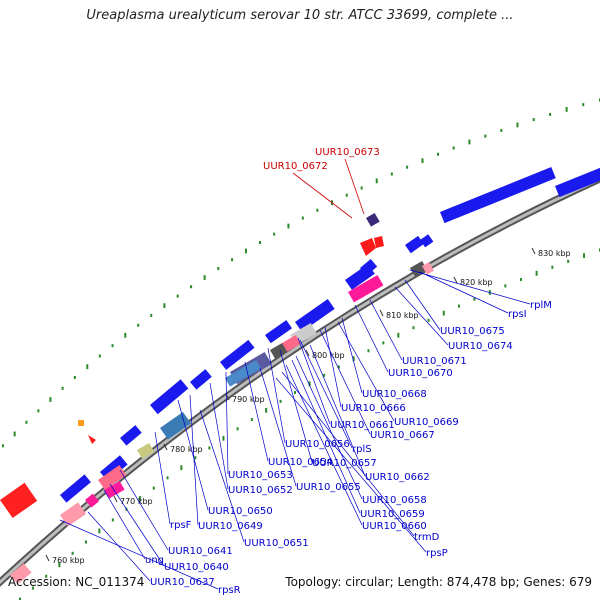 The height and width of the screenshot is (600, 600). I want to click on gene-label: rplS, so click(362, 449).